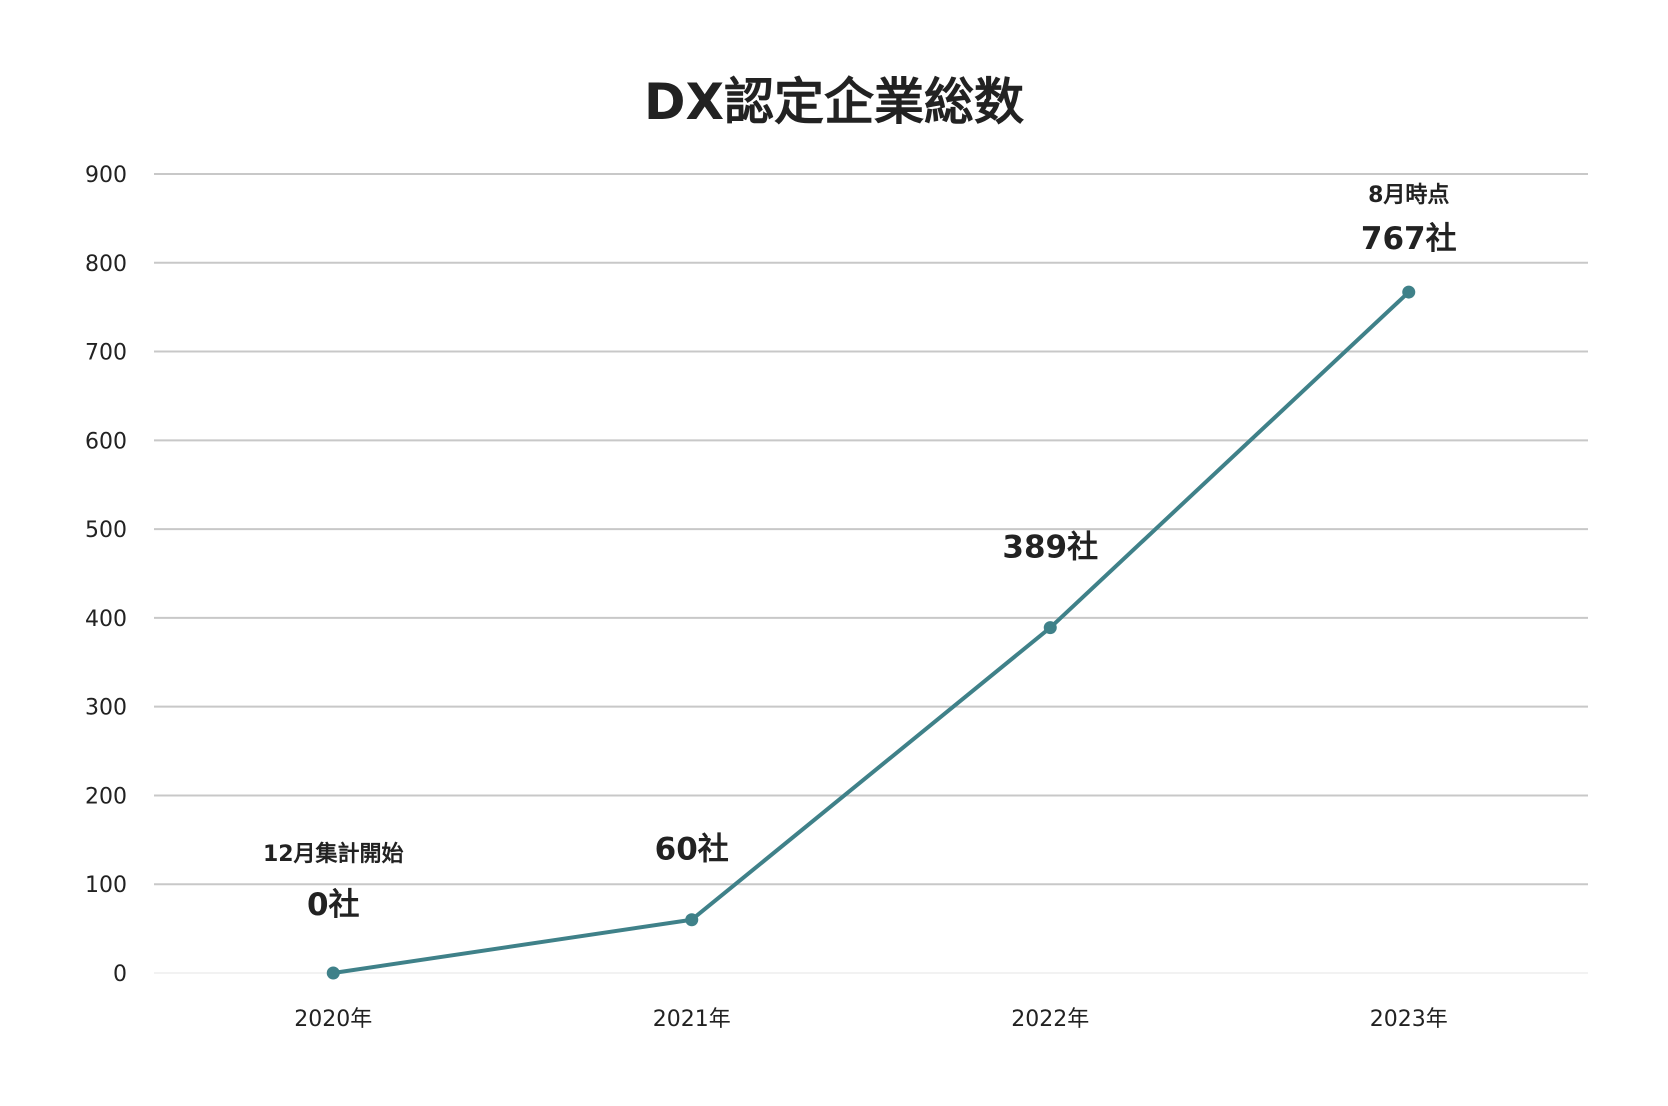 The image size is (1668, 1106). Describe the element at coordinates (106, 619) in the screenshot. I see `y-tick-label: 400` at that location.